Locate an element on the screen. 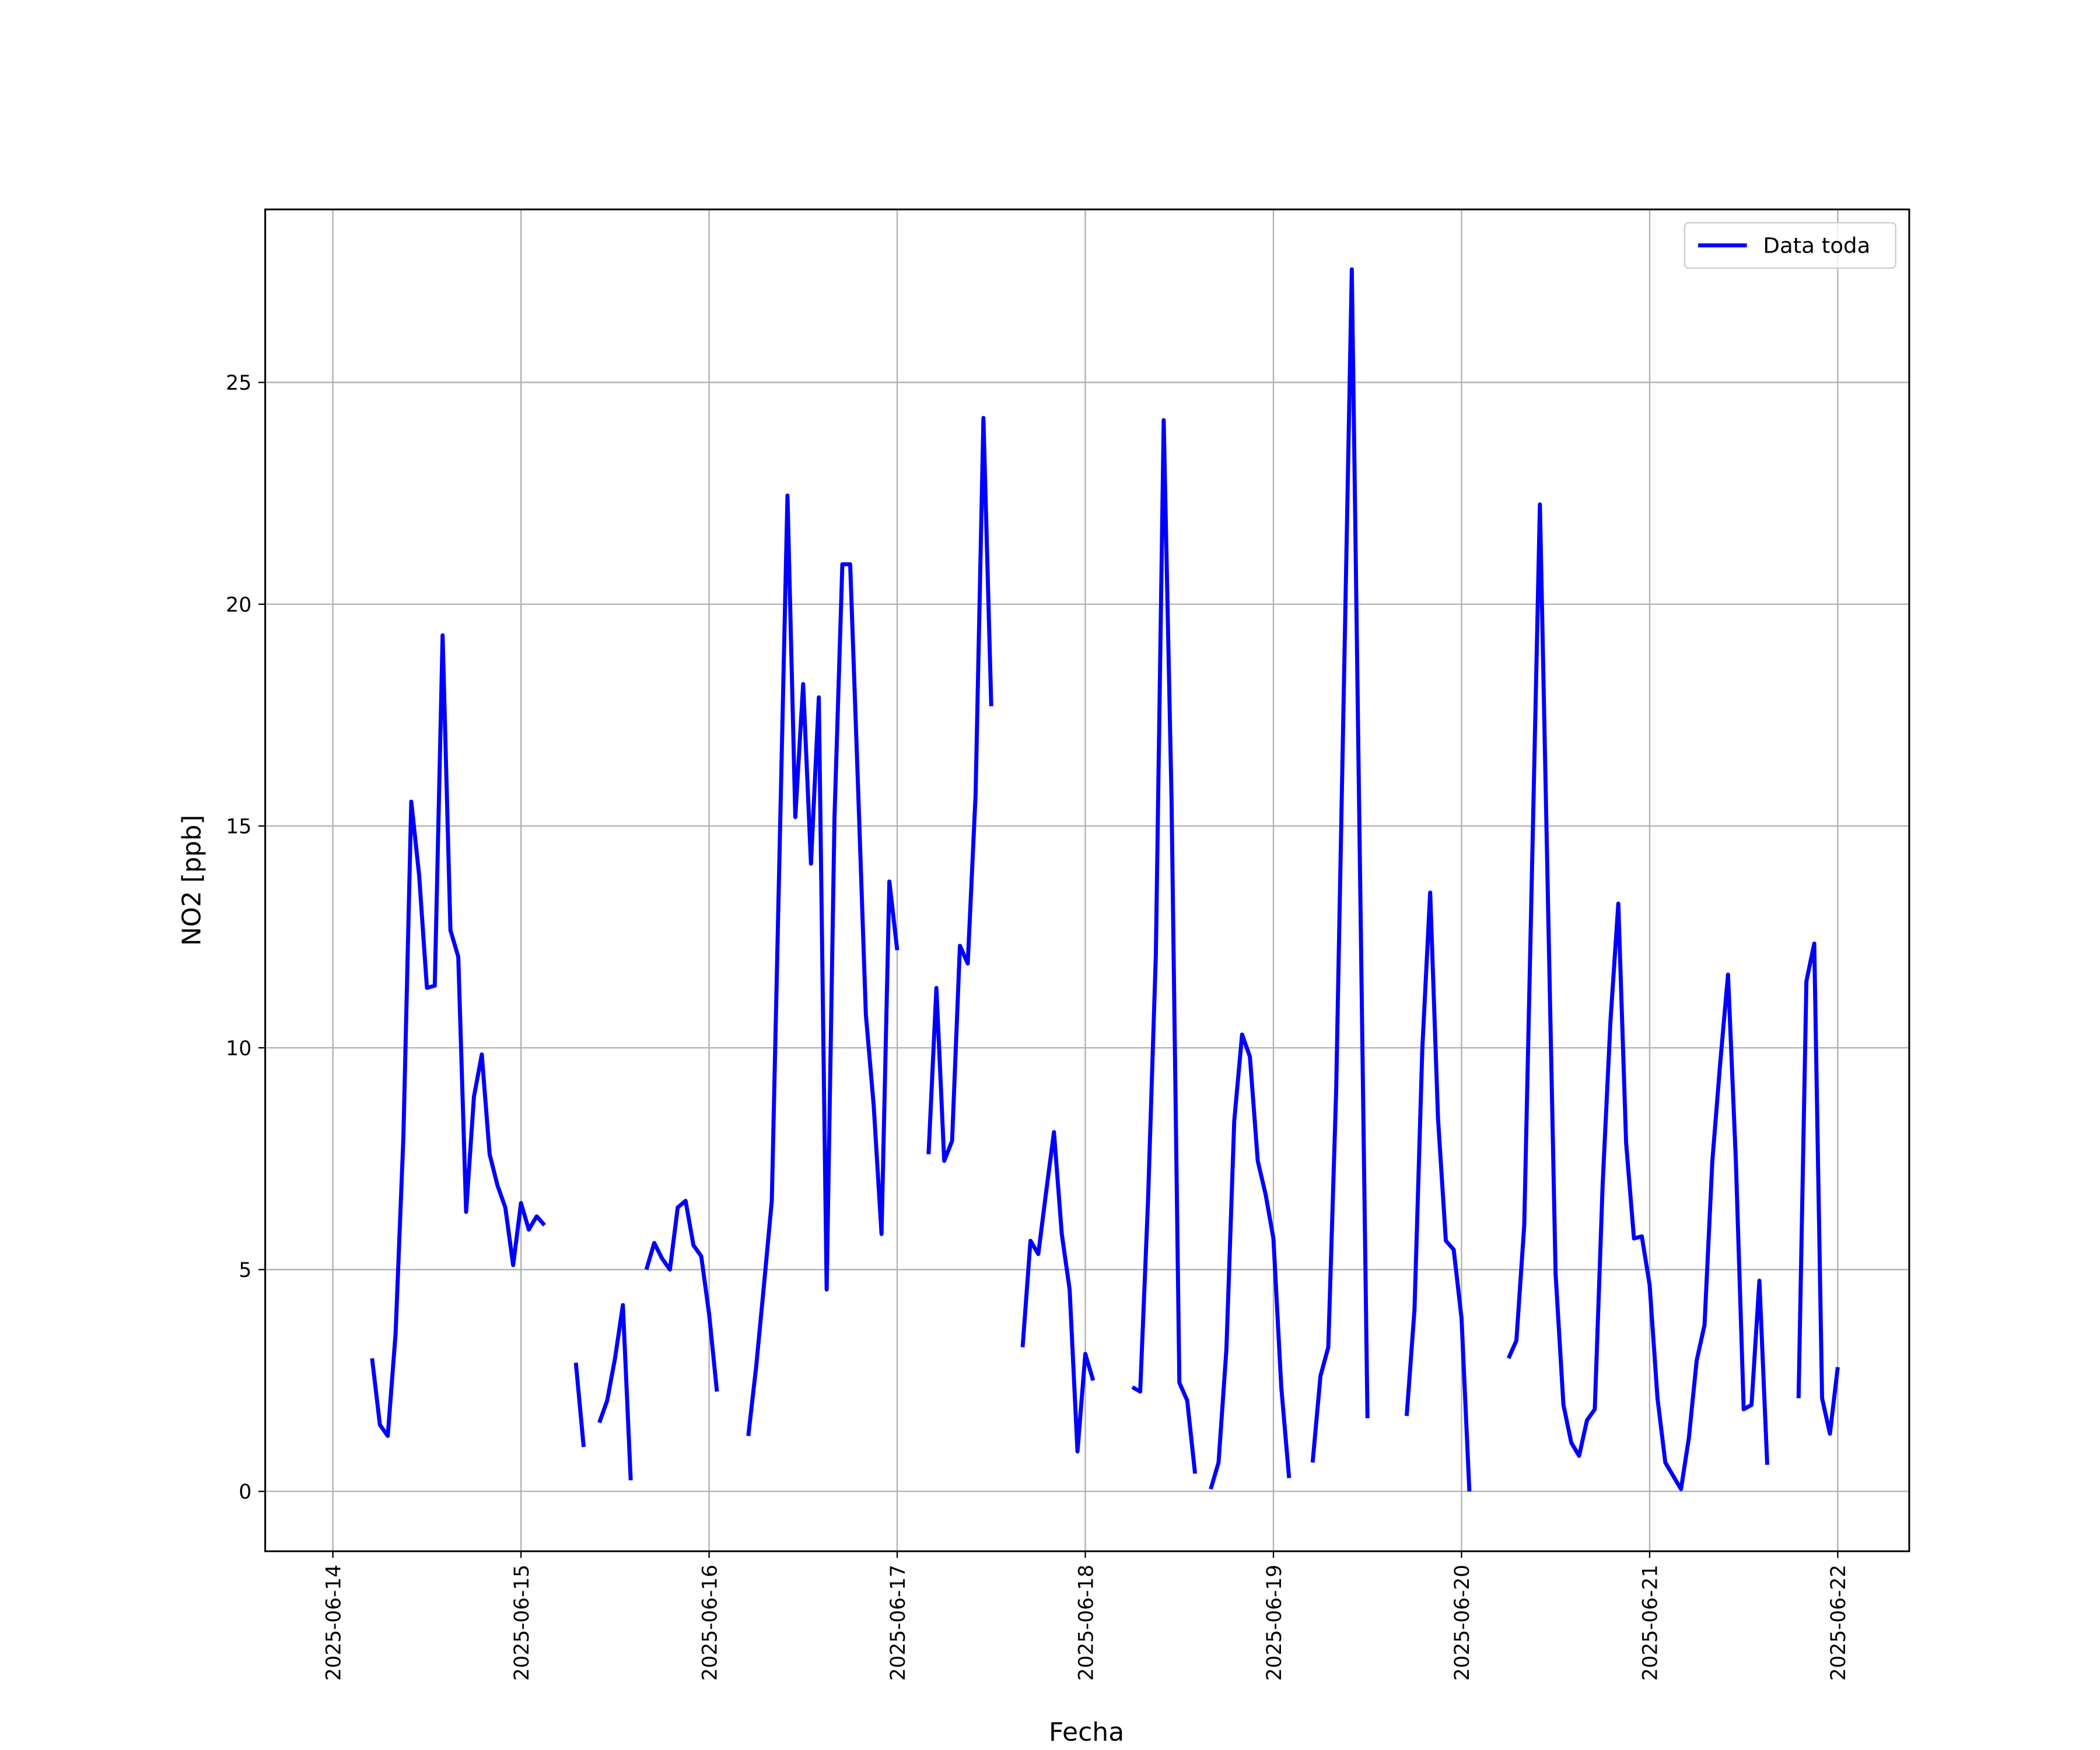  x-tick-label: 2025-06-22 is located at coordinates (1838, 1622).